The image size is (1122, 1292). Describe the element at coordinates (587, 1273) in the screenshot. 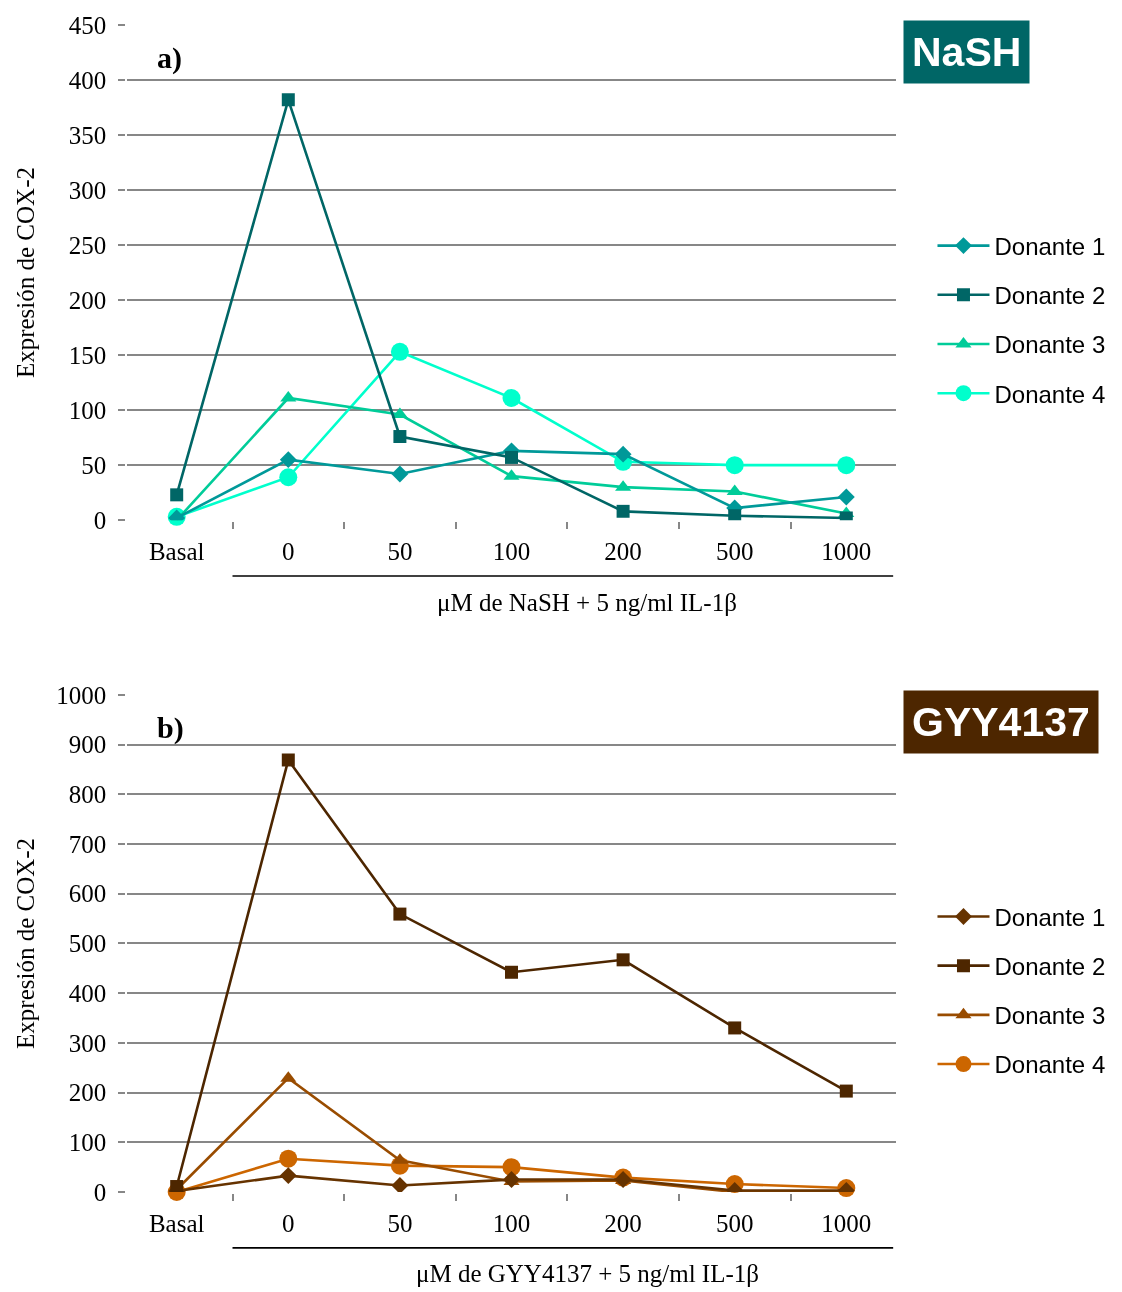

I see `x-axis-title: μM de GYY4137 + 5 ng/ml IL-1β` at that location.